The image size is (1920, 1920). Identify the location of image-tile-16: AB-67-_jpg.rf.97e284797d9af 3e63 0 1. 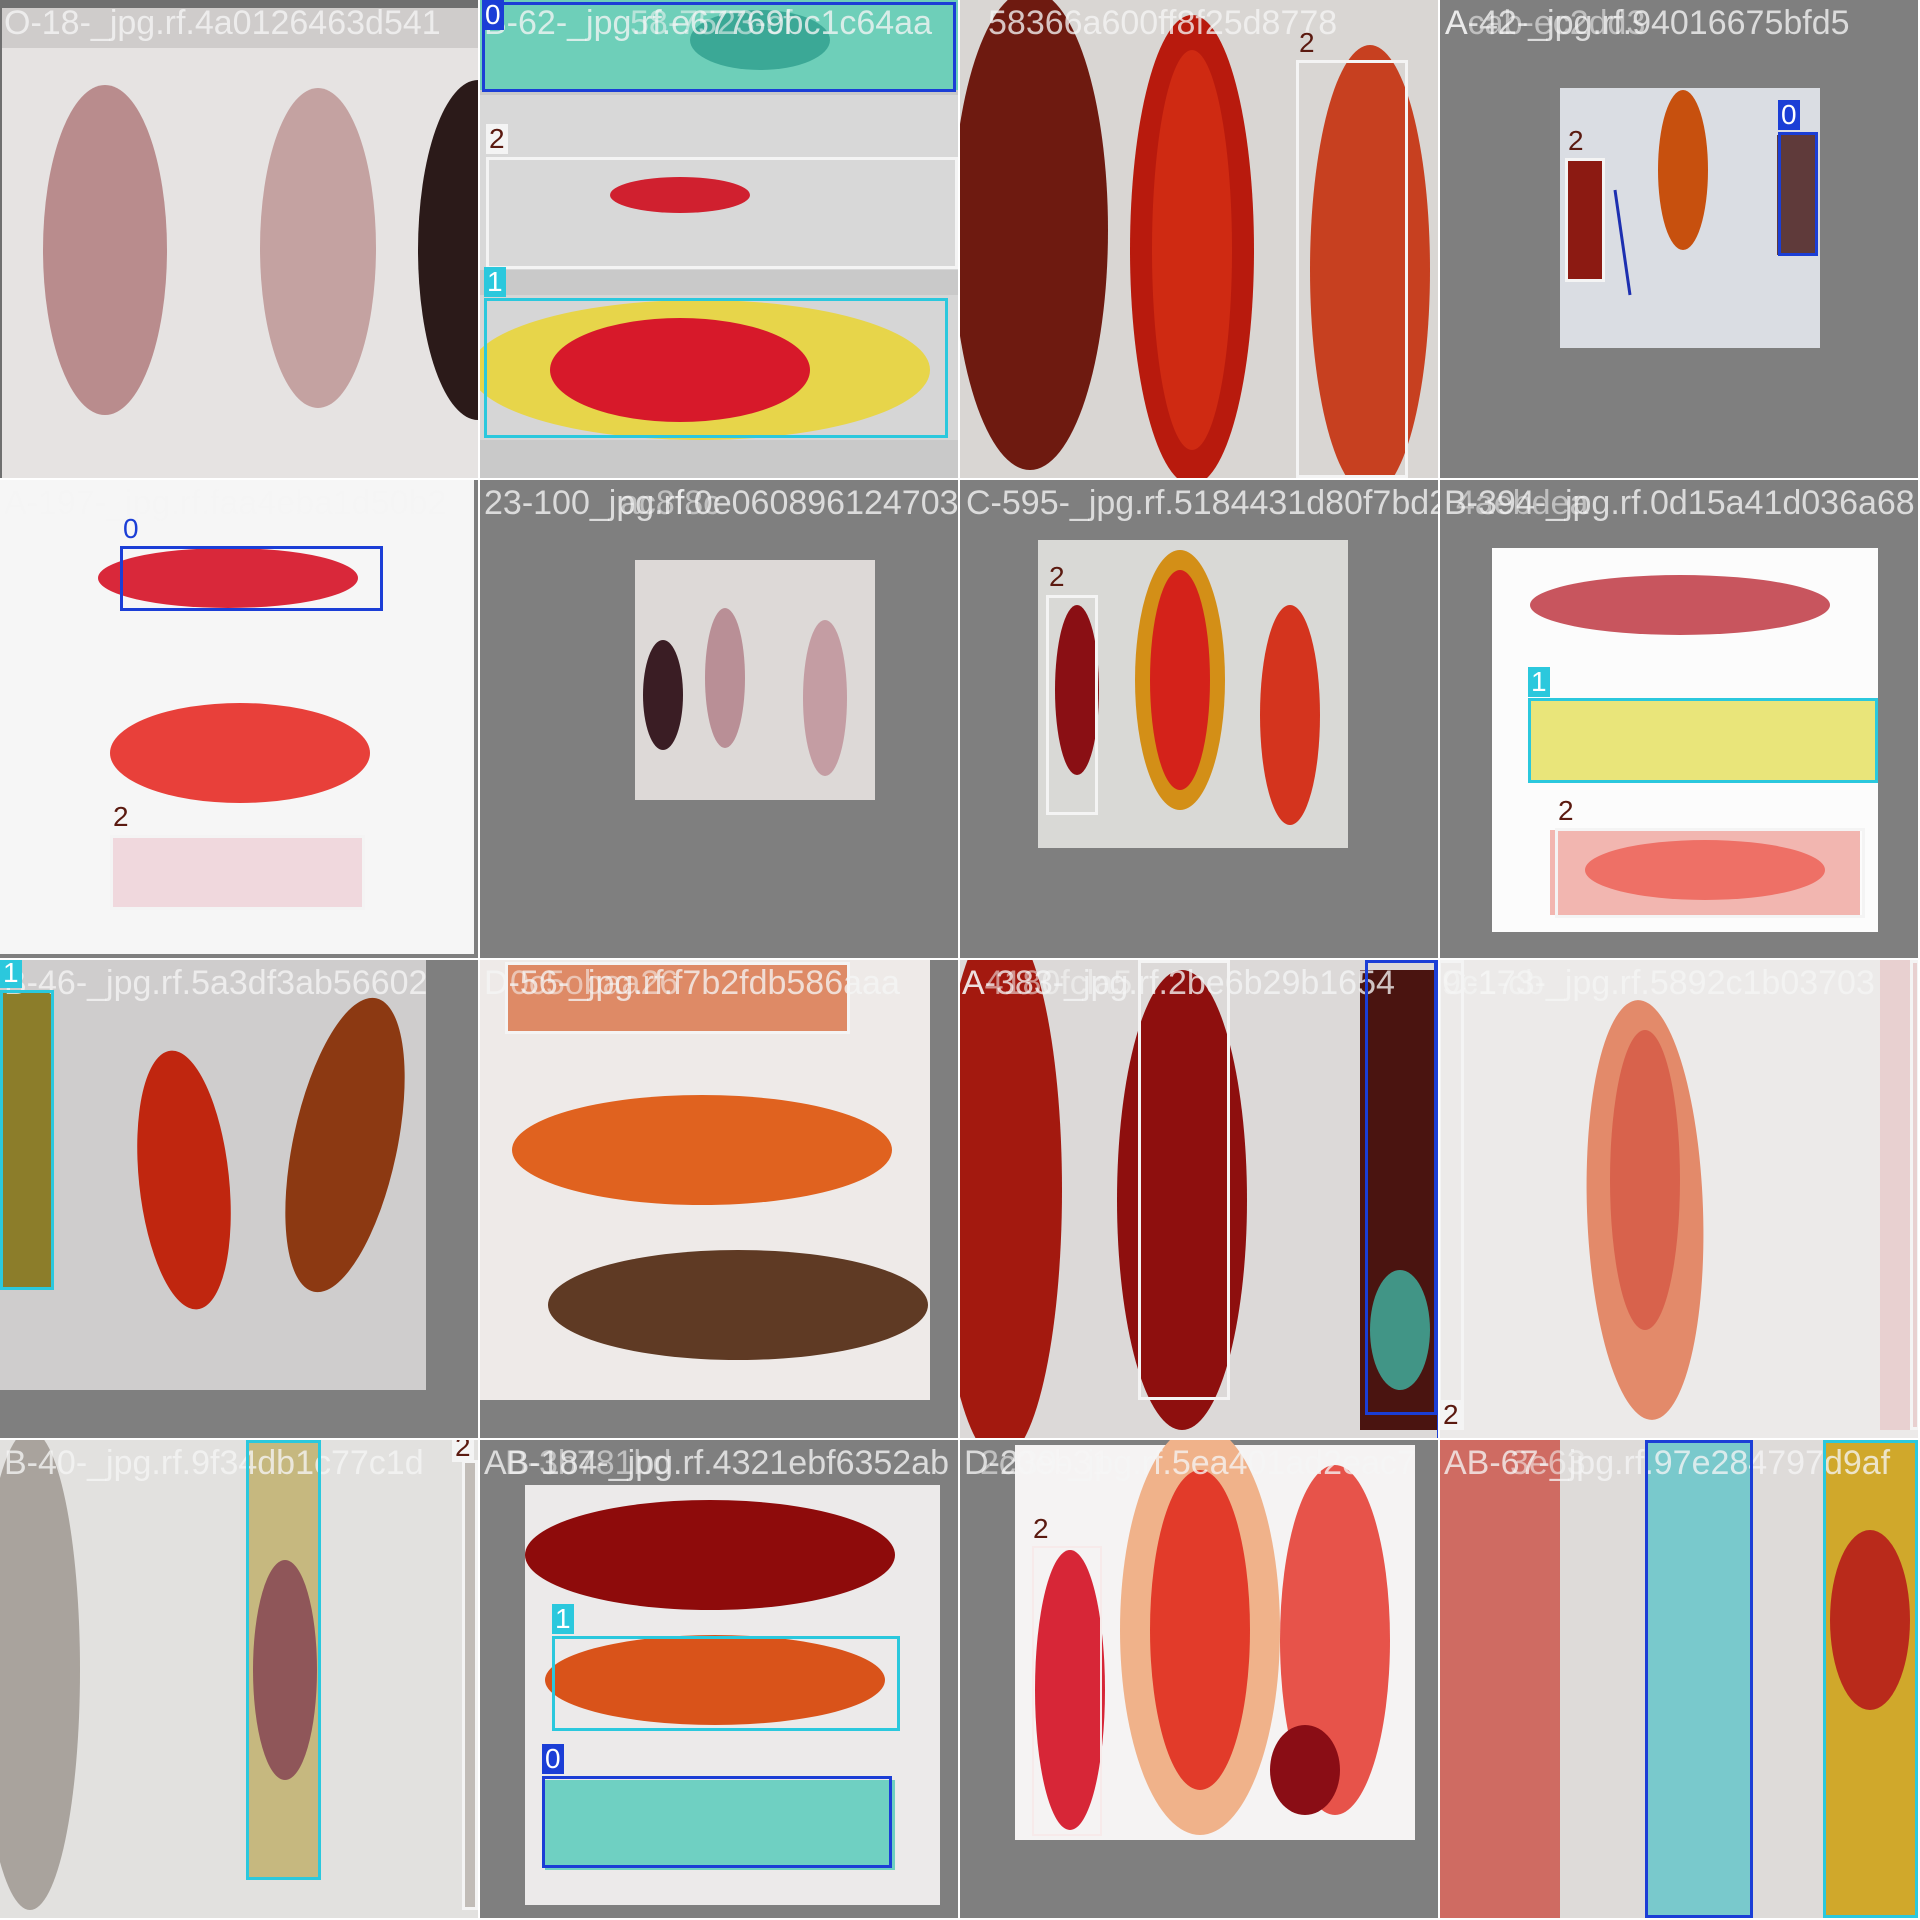
(1679, 1679).